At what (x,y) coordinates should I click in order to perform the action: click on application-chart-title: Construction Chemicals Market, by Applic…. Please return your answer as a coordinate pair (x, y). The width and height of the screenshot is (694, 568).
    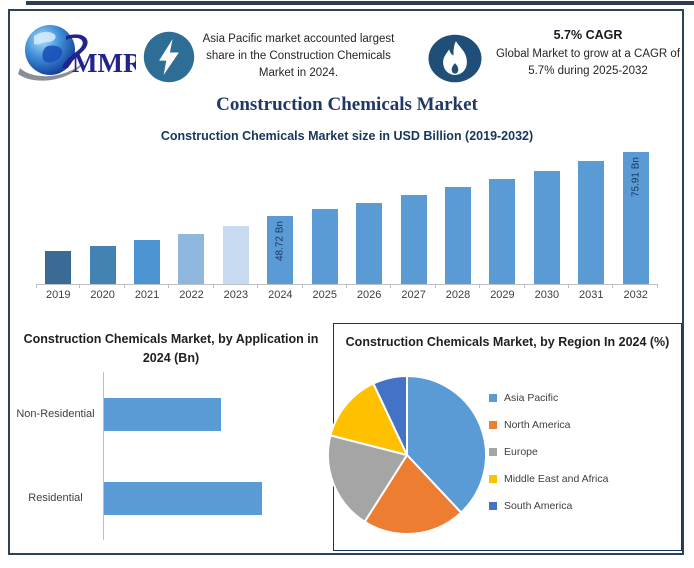
    Looking at the image, I should click on (171, 348).